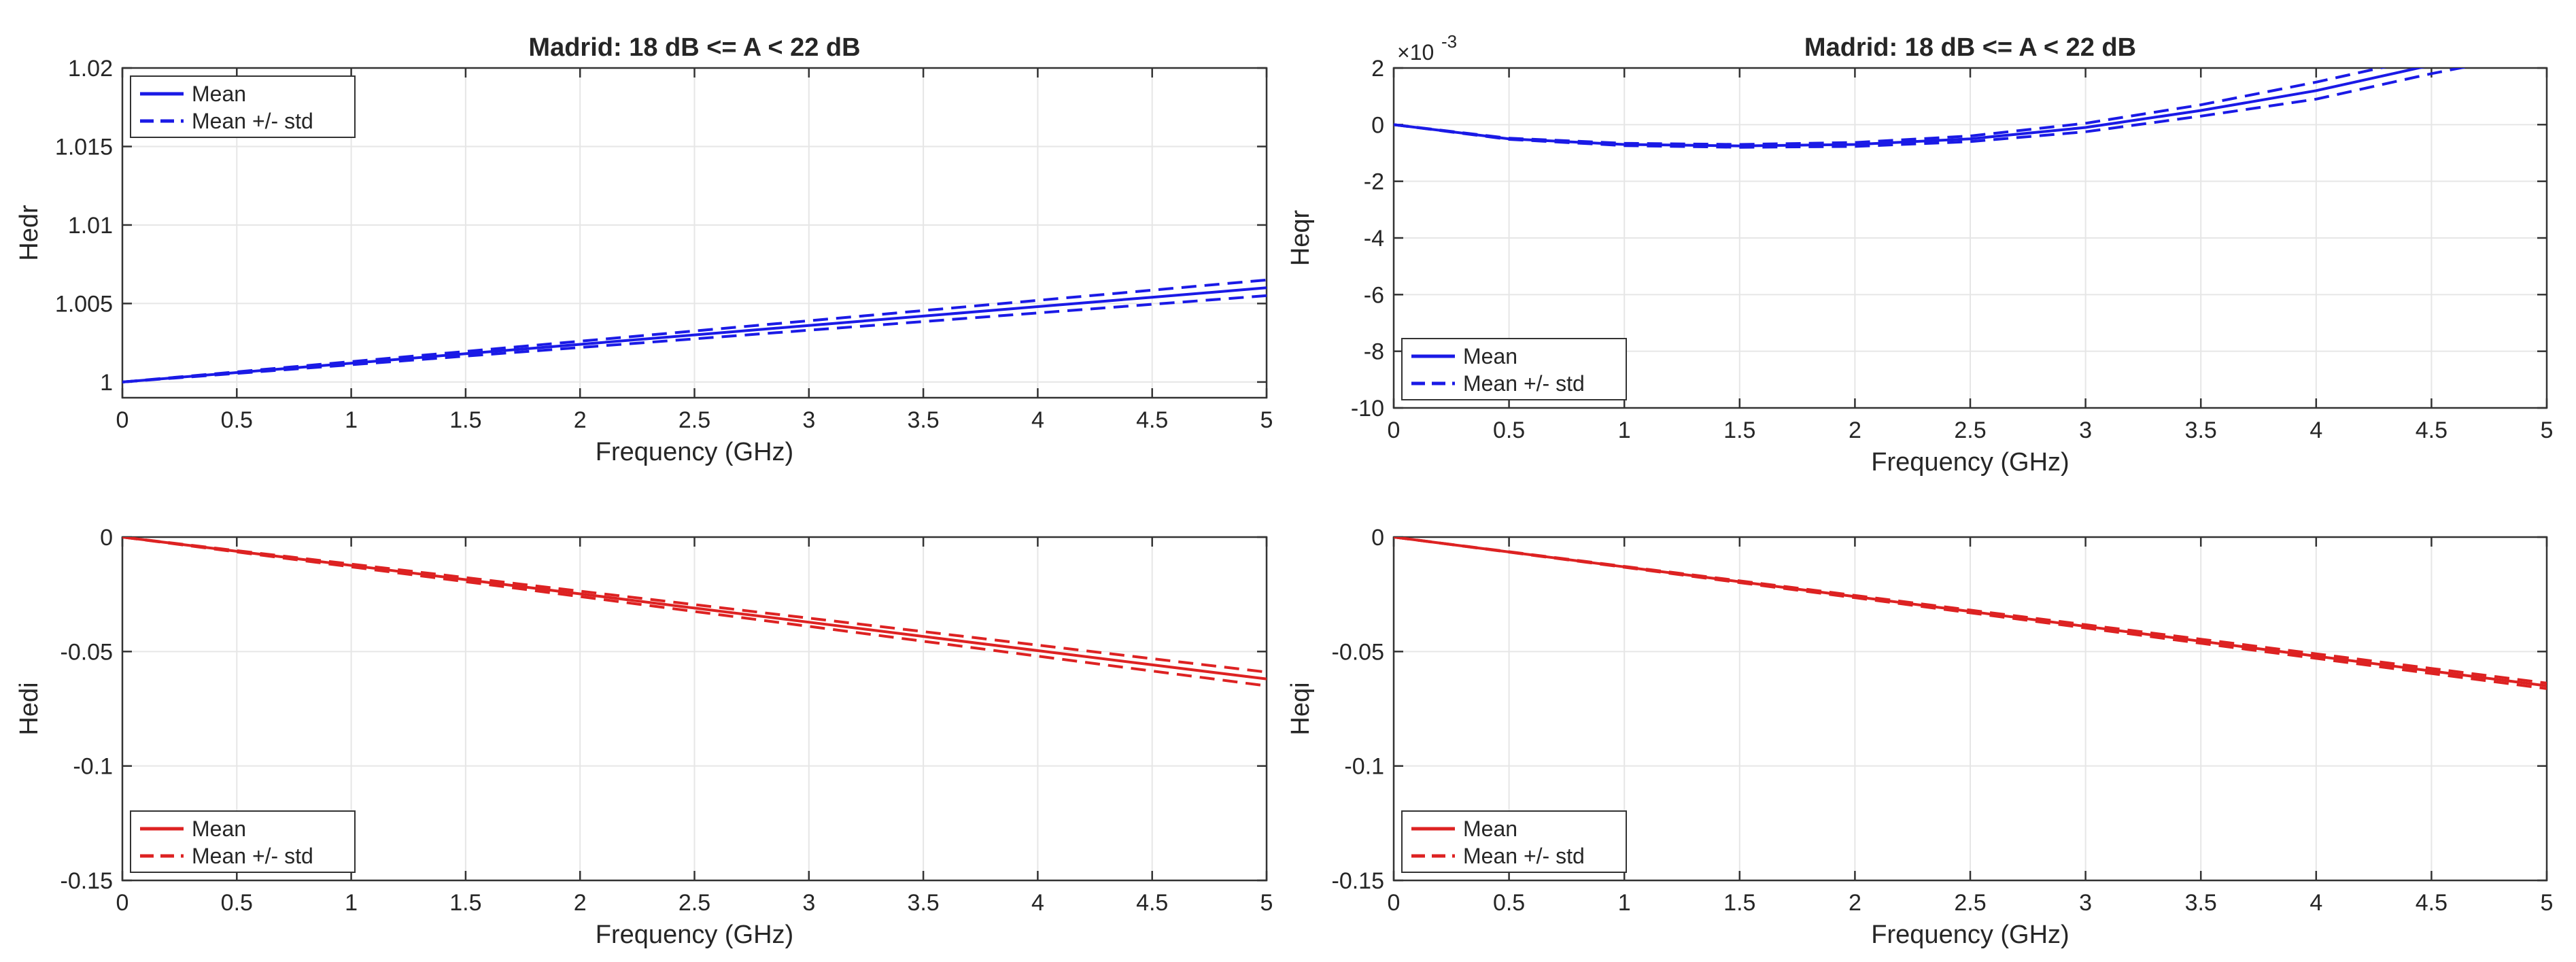  What do you see at coordinates (1300, 709) in the screenshot?
I see `y-axis-label: Heqi` at bounding box center [1300, 709].